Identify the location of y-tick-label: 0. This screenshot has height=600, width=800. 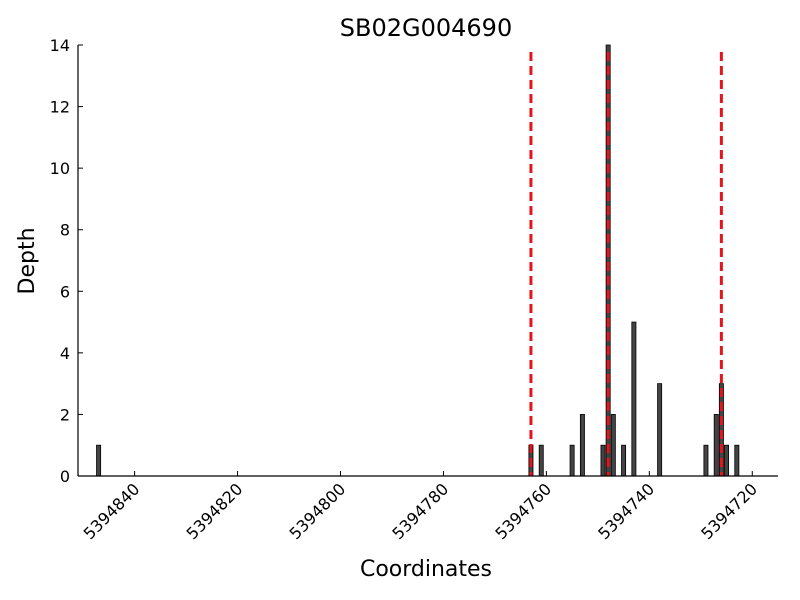
(65, 476).